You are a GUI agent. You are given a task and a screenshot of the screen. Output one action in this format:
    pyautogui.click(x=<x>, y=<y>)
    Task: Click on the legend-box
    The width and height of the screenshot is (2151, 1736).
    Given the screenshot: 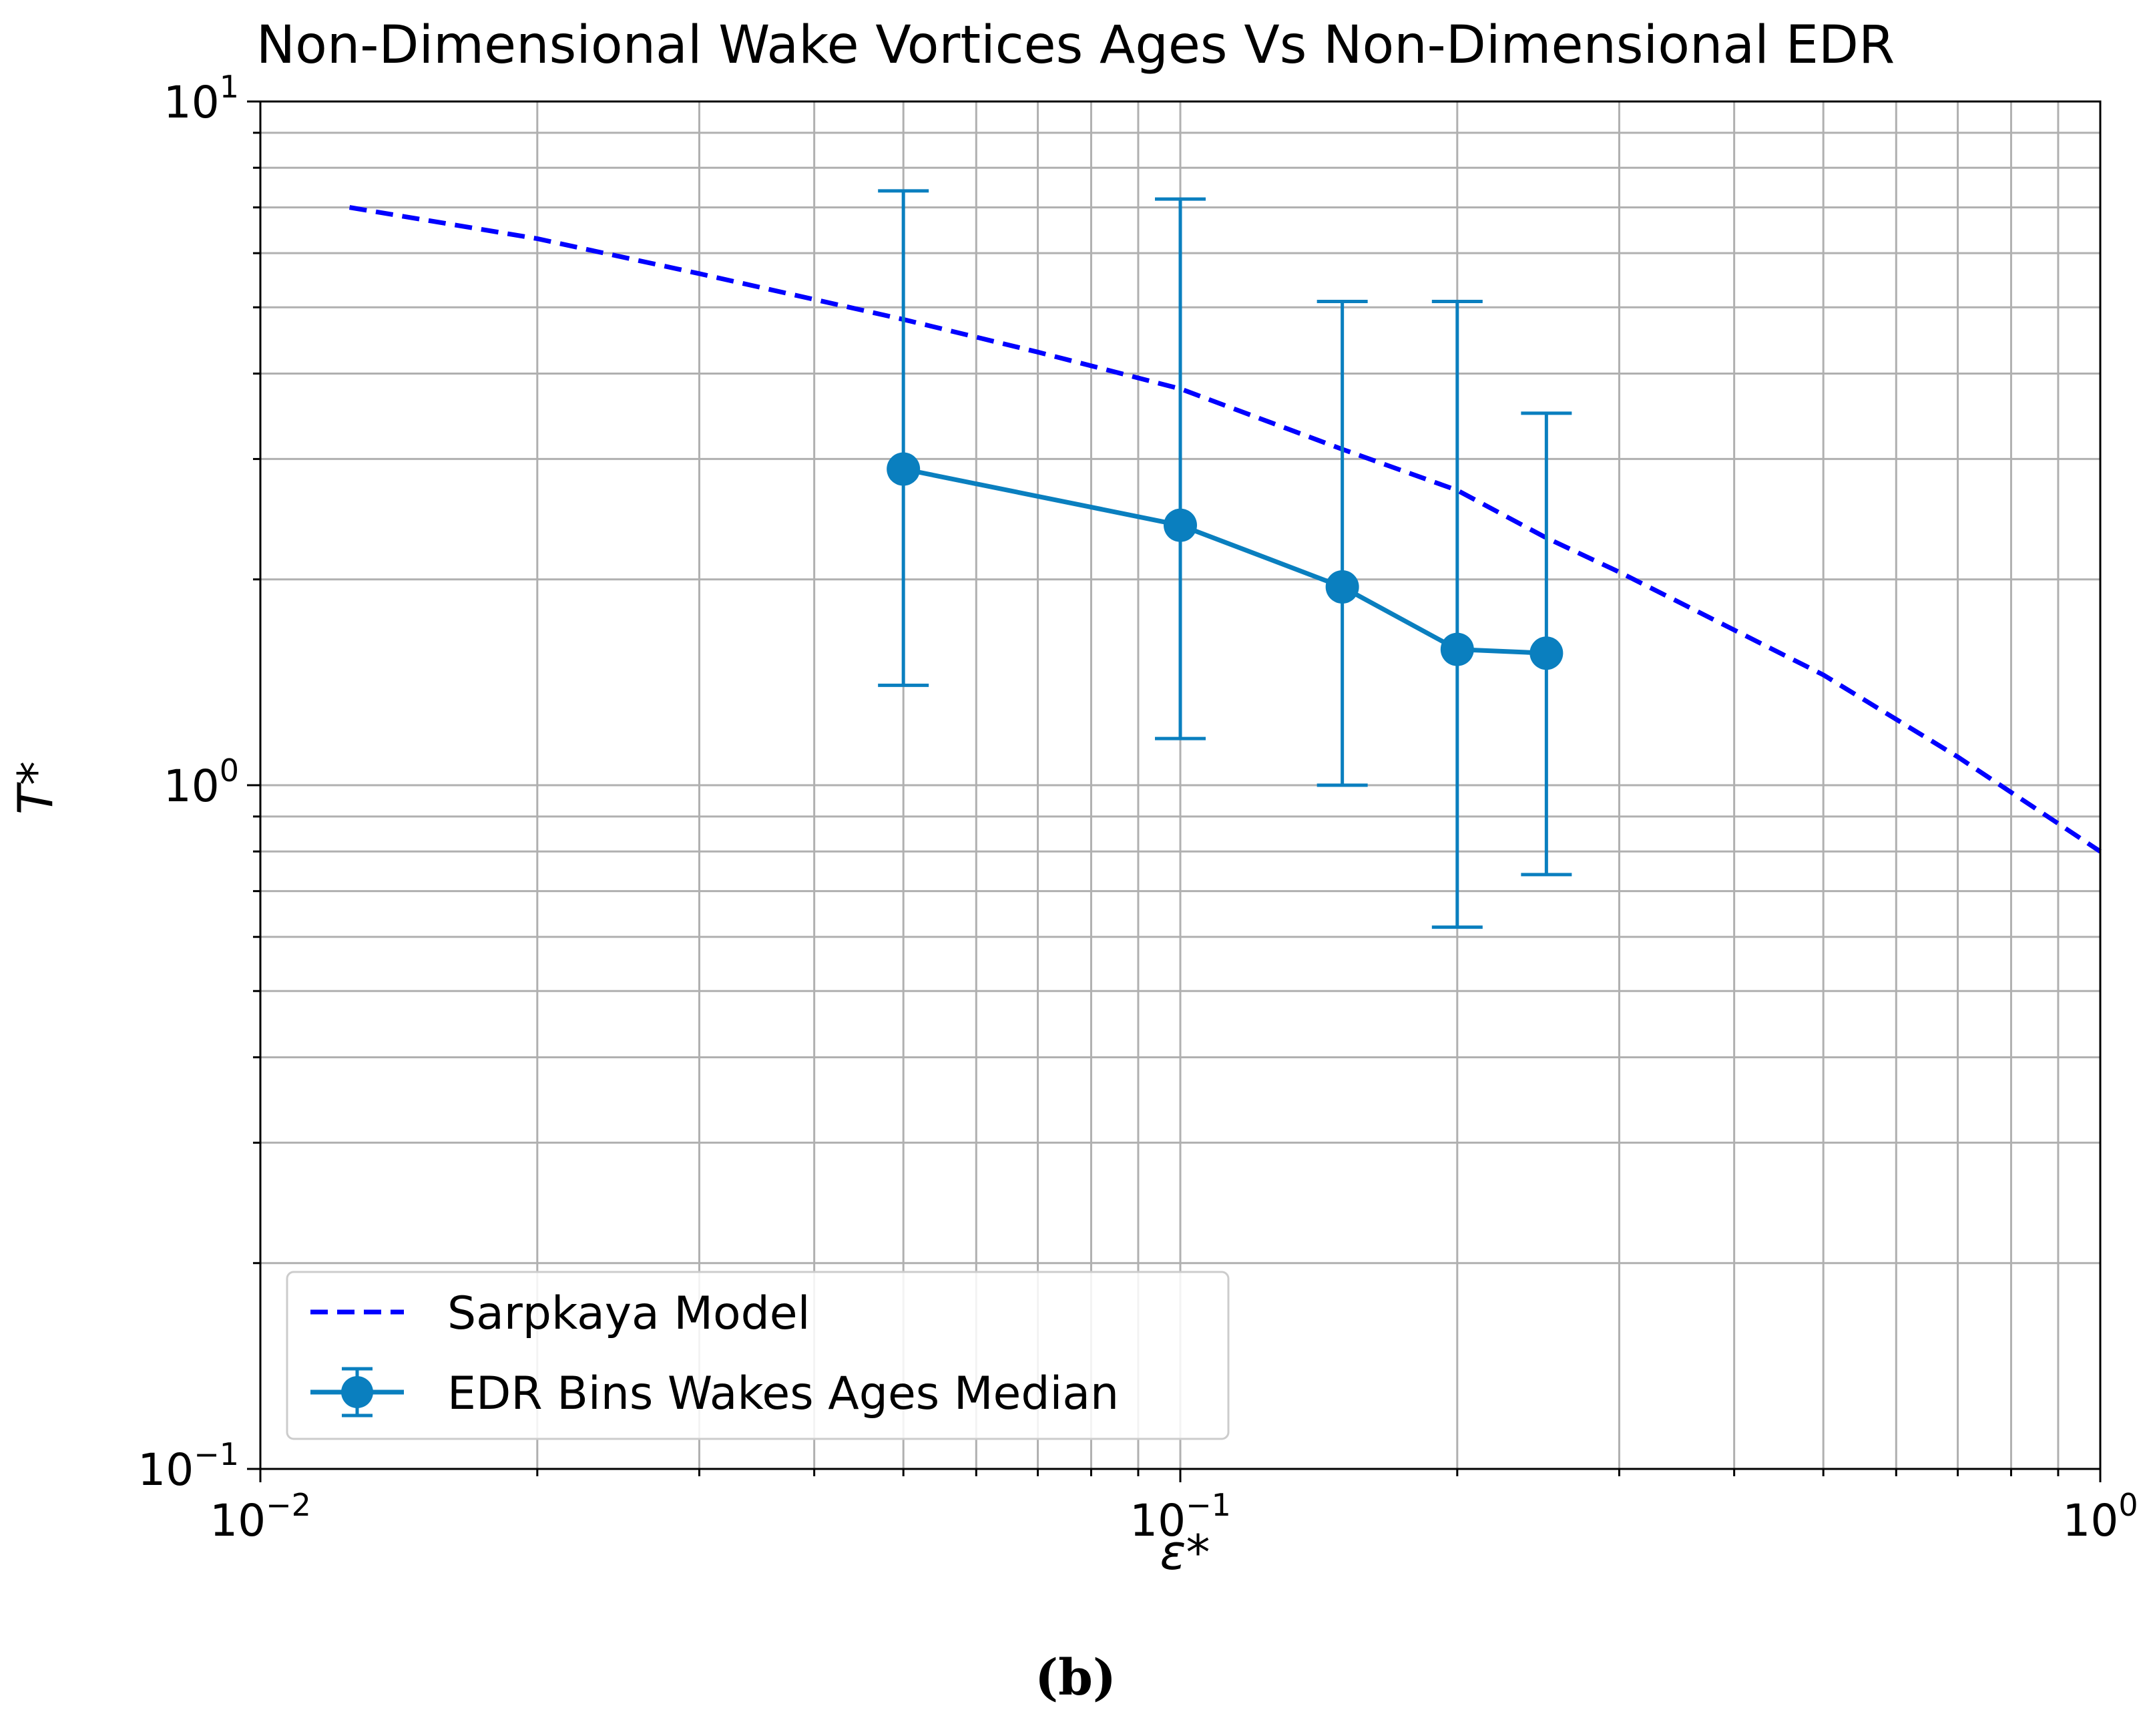 What is the action you would take?
    pyautogui.click(x=758, y=1355)
    